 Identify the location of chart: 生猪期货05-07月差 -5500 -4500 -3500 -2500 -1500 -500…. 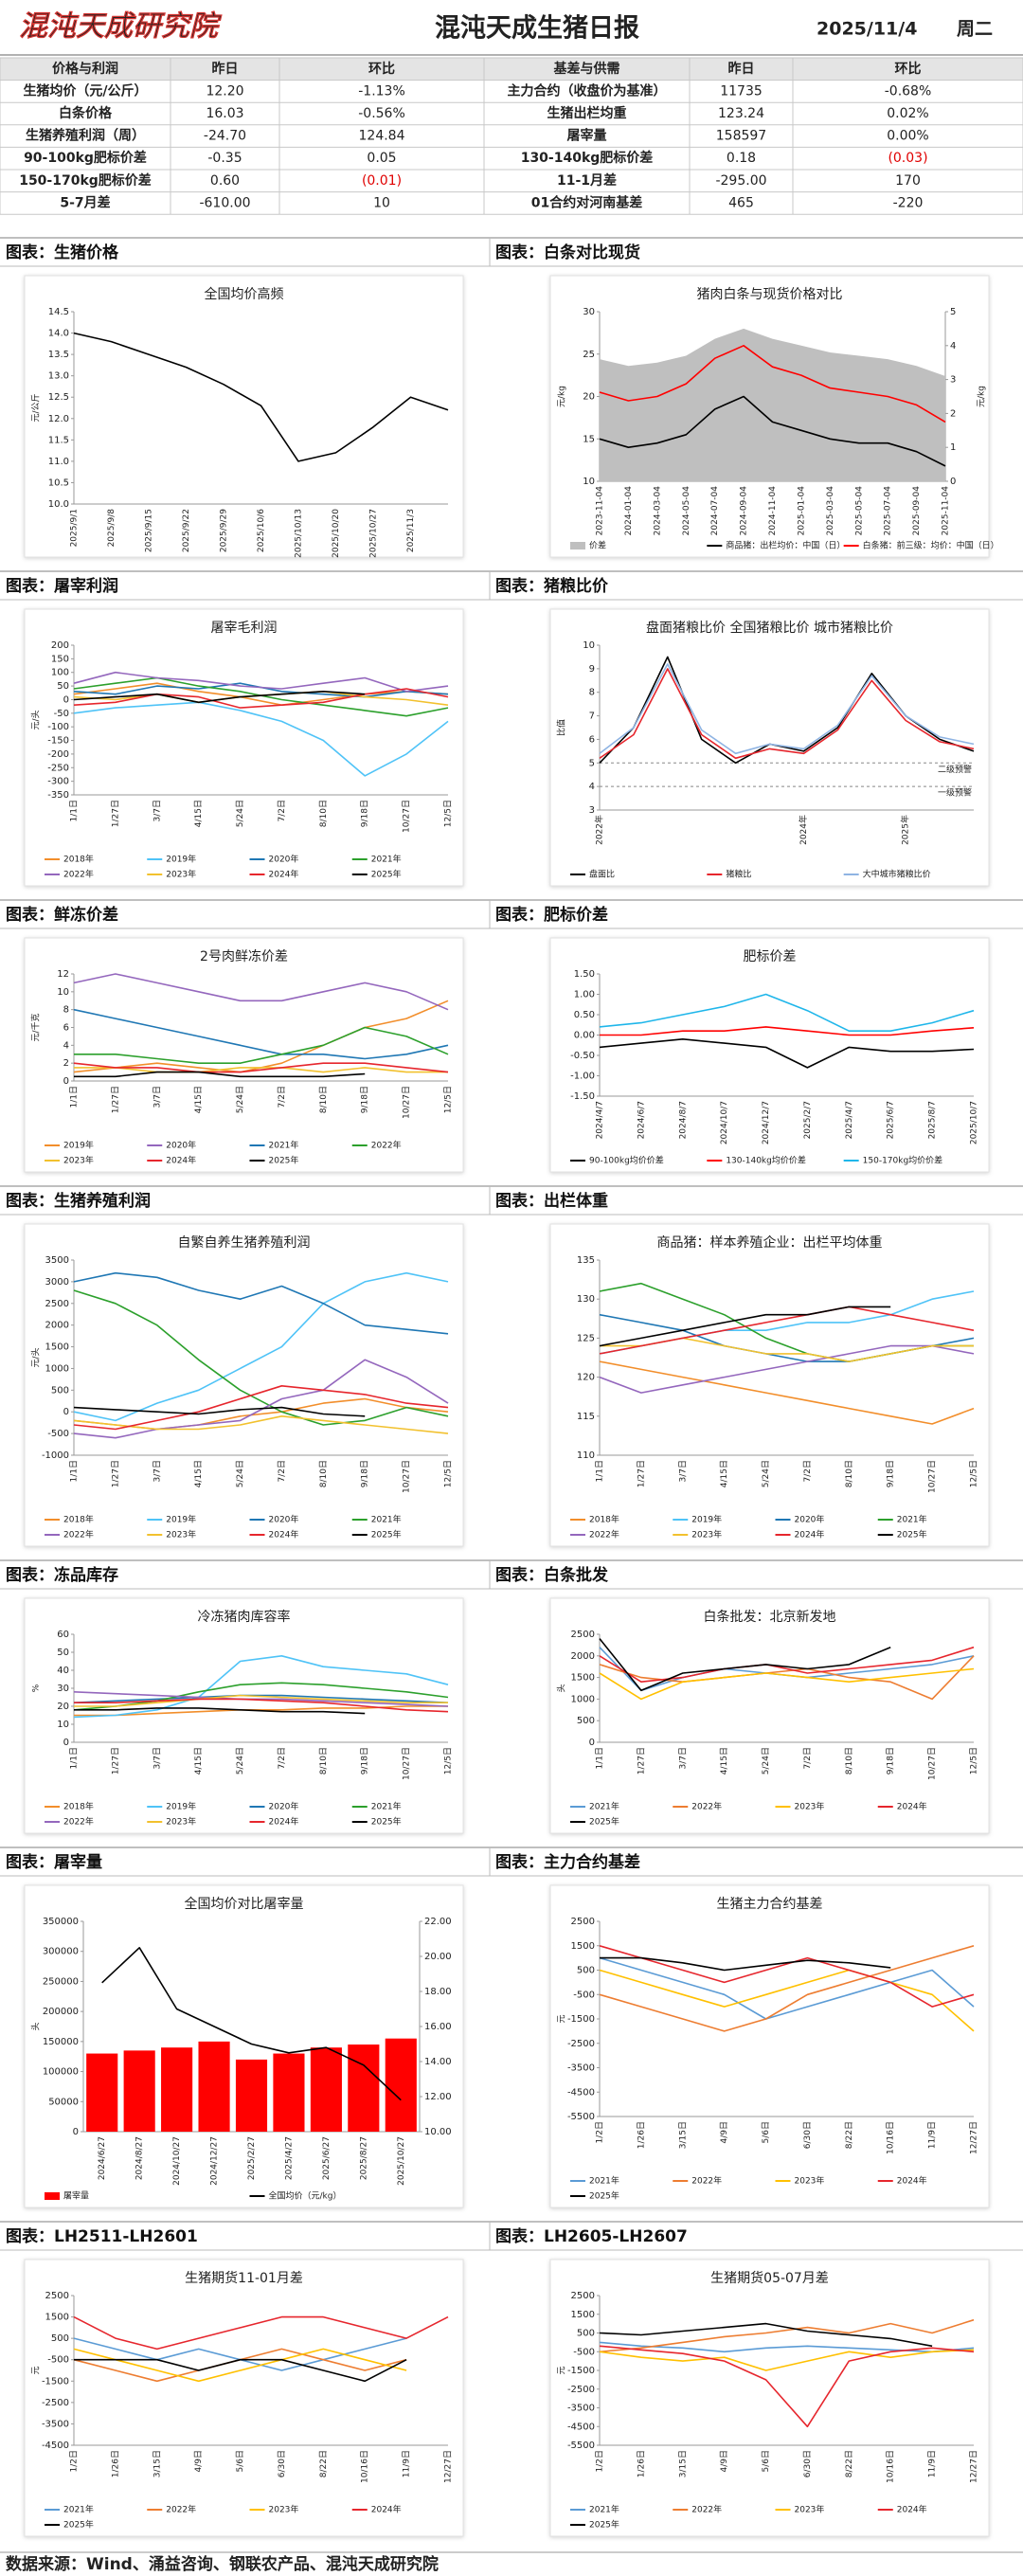
(768, 2400).